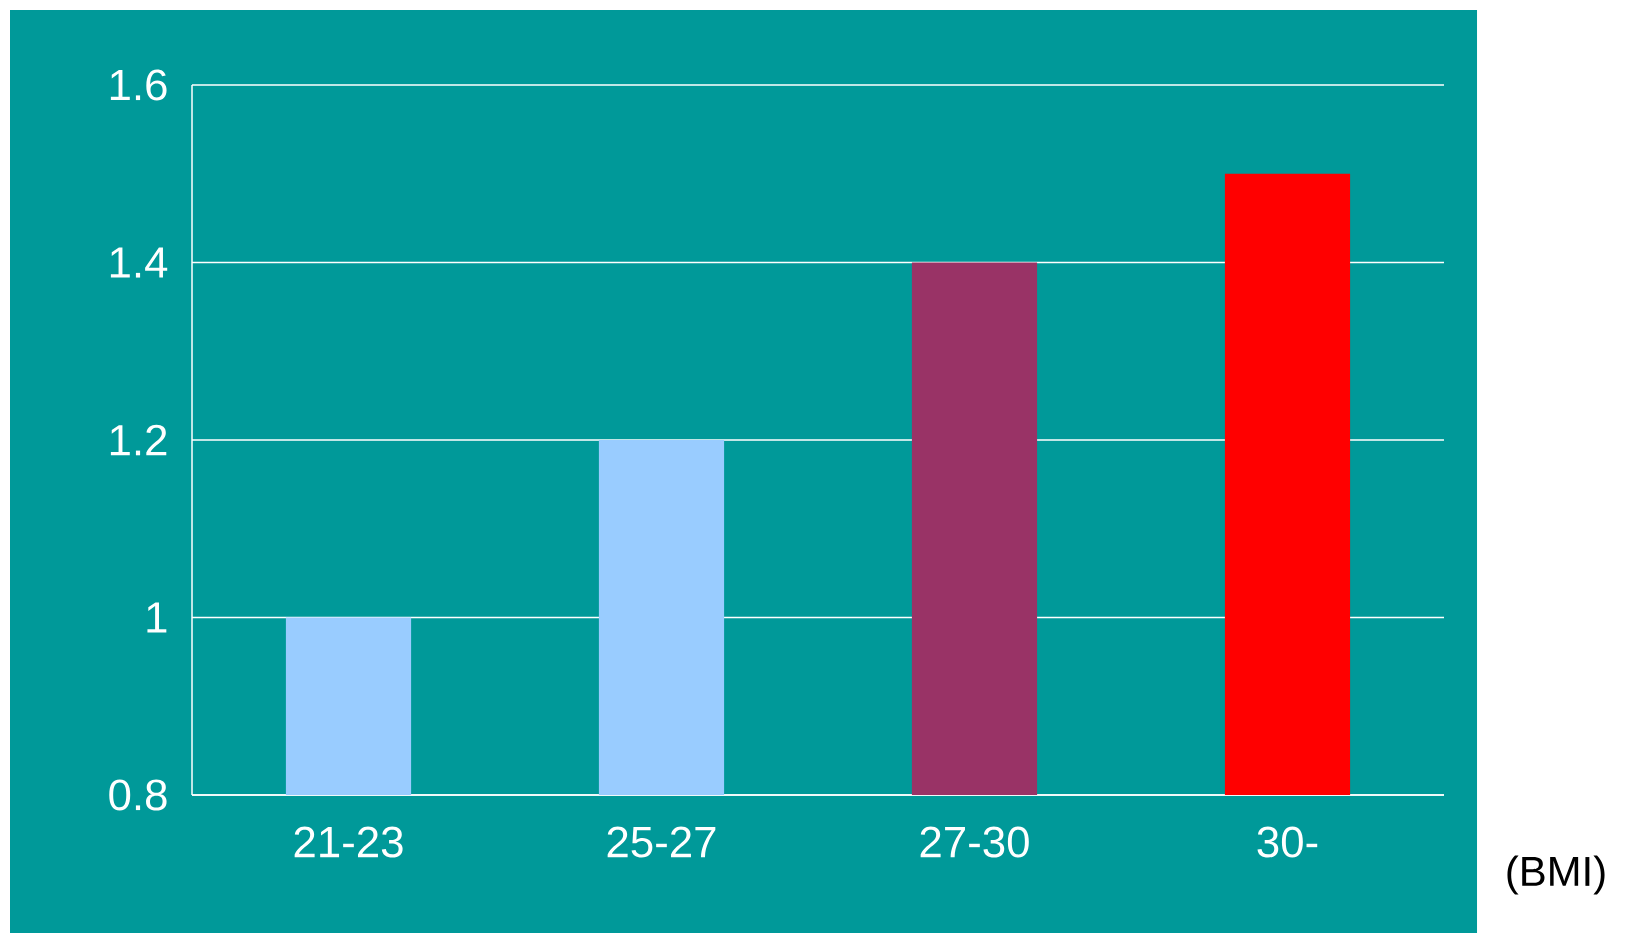  What do you see at coordinates (138, 85) in the screenshot?
I see `y-tick-label: 1.6` at bounding box center [138, 85].